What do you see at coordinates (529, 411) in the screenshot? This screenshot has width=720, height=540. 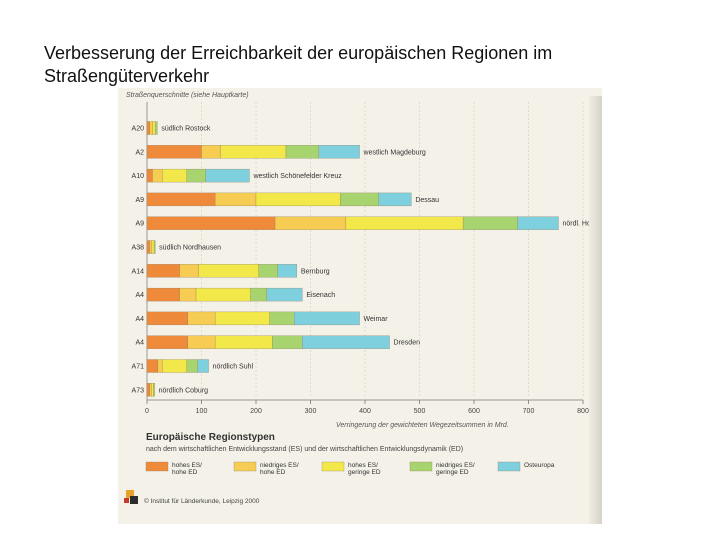 I see `x-tick-label-700: 700` at bounding box center [529, 411].